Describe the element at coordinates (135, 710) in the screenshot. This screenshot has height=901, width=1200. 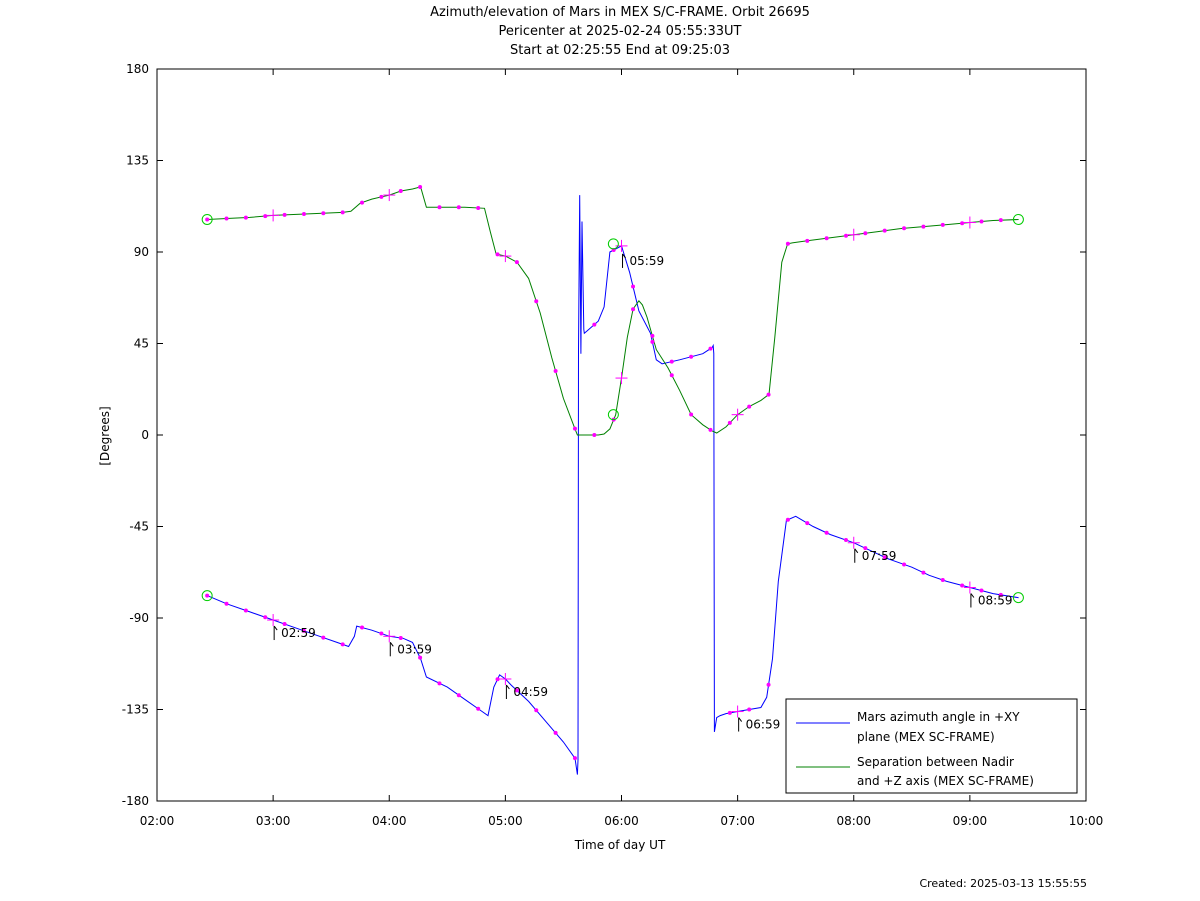
I see `y-tick-label: -135` at that location.